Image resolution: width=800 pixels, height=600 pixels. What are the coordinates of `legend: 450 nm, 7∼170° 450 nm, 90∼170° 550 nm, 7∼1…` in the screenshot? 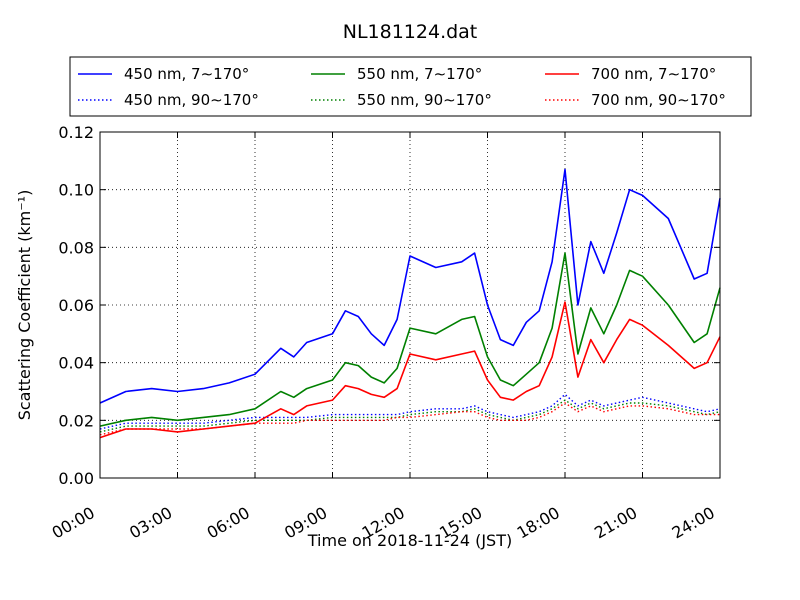 It's located at (410, 86).